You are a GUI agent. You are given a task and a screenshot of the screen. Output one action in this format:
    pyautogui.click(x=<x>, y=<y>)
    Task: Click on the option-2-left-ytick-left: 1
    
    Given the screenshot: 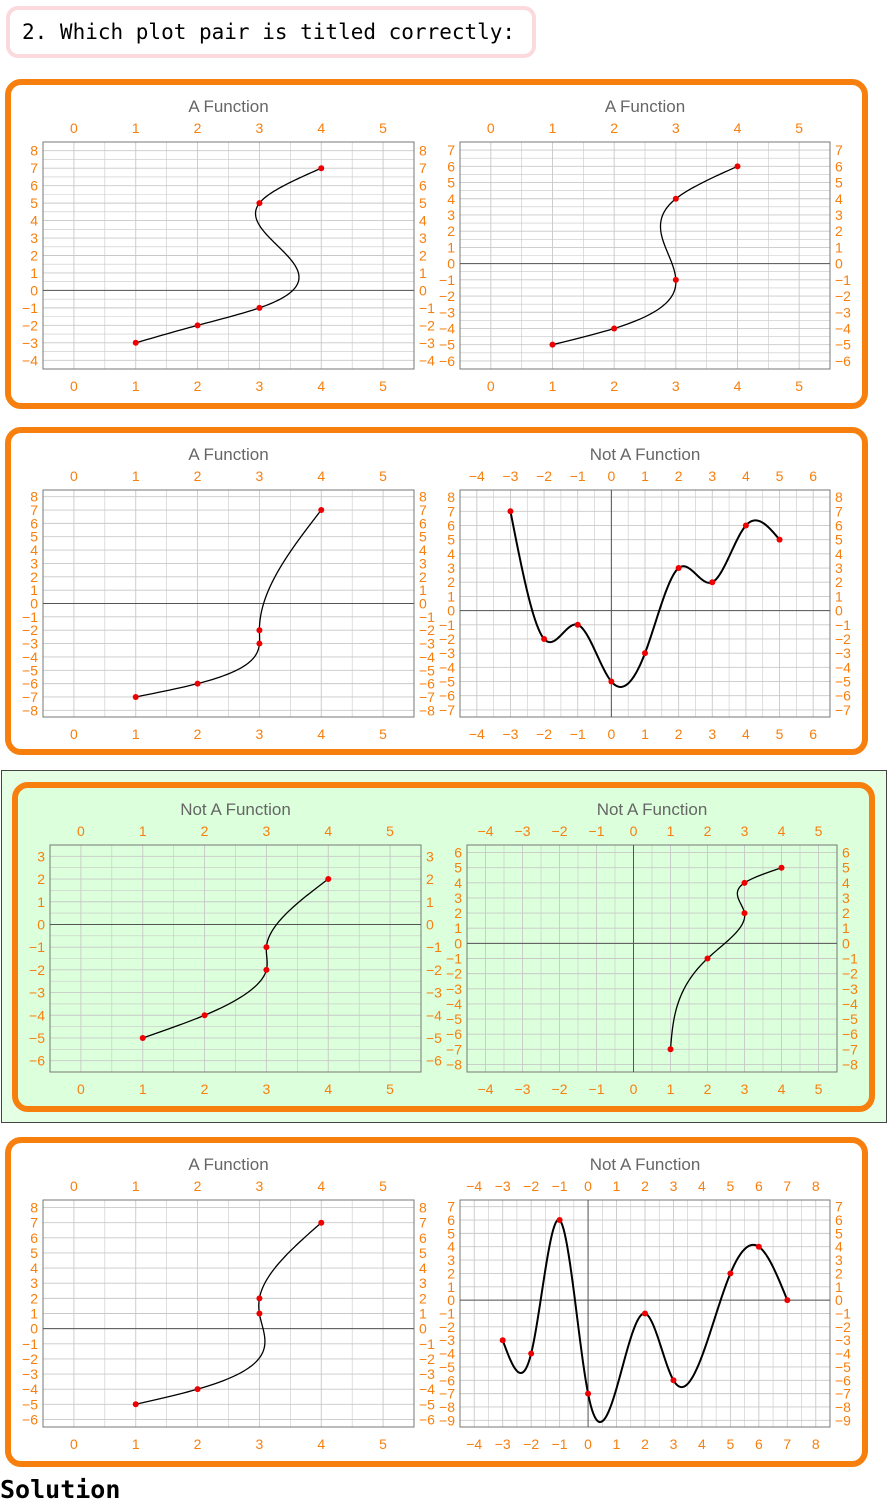 What is the action you would take?
    pyautogui.click(x=34, y=590)
    